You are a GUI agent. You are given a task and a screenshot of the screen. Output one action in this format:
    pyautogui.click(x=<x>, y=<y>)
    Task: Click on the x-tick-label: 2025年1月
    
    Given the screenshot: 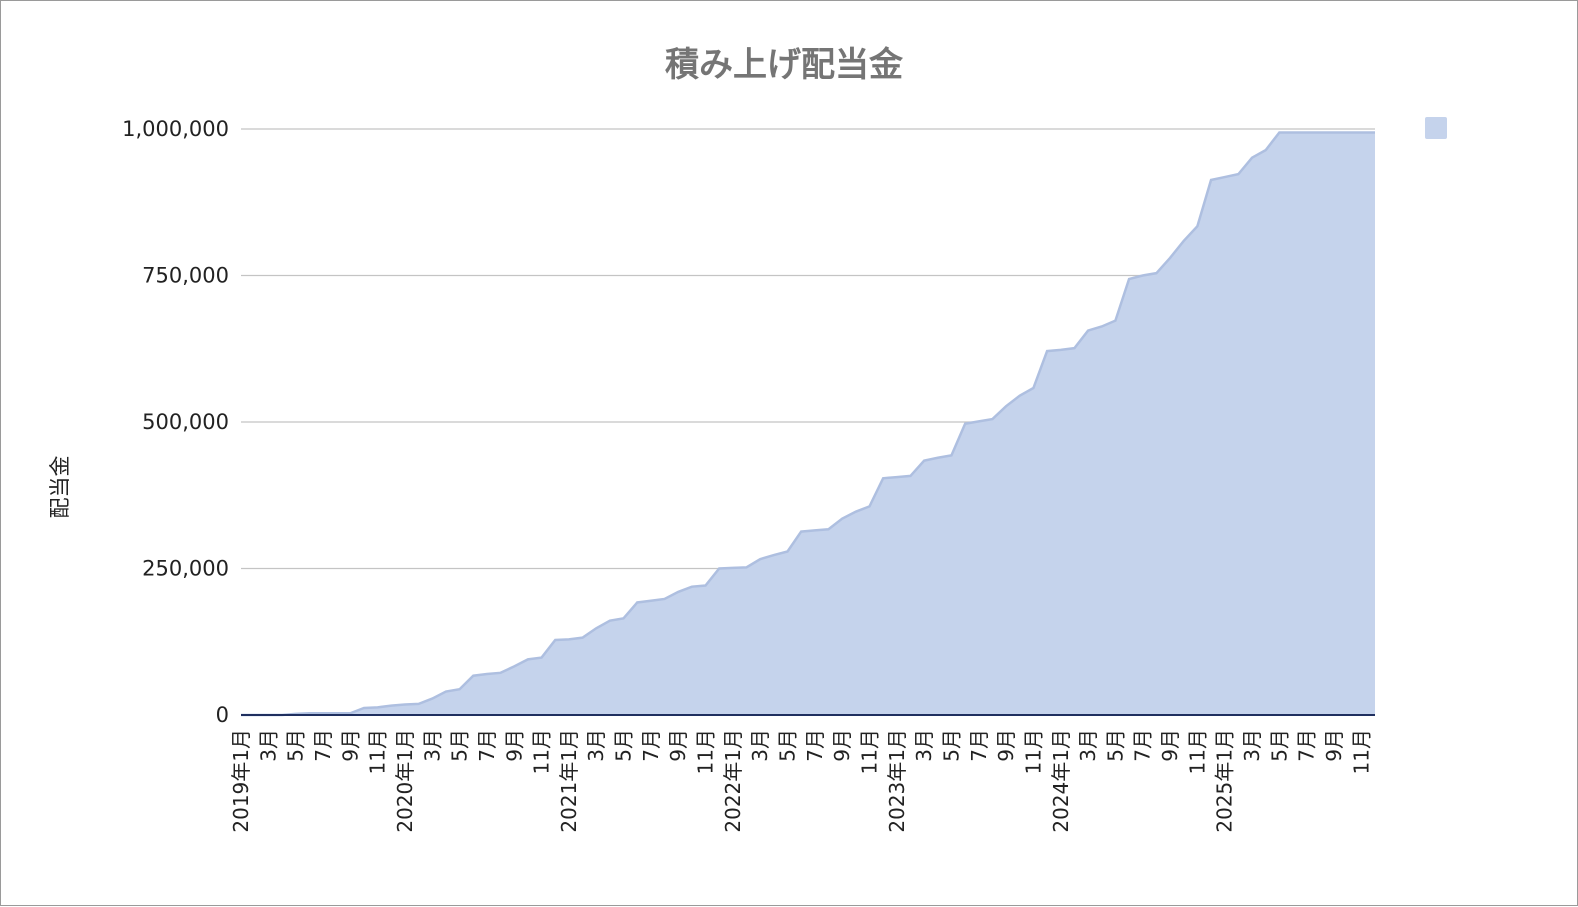 What is the action you would take?
    pyautogui.click(x=1225, y=781)
    